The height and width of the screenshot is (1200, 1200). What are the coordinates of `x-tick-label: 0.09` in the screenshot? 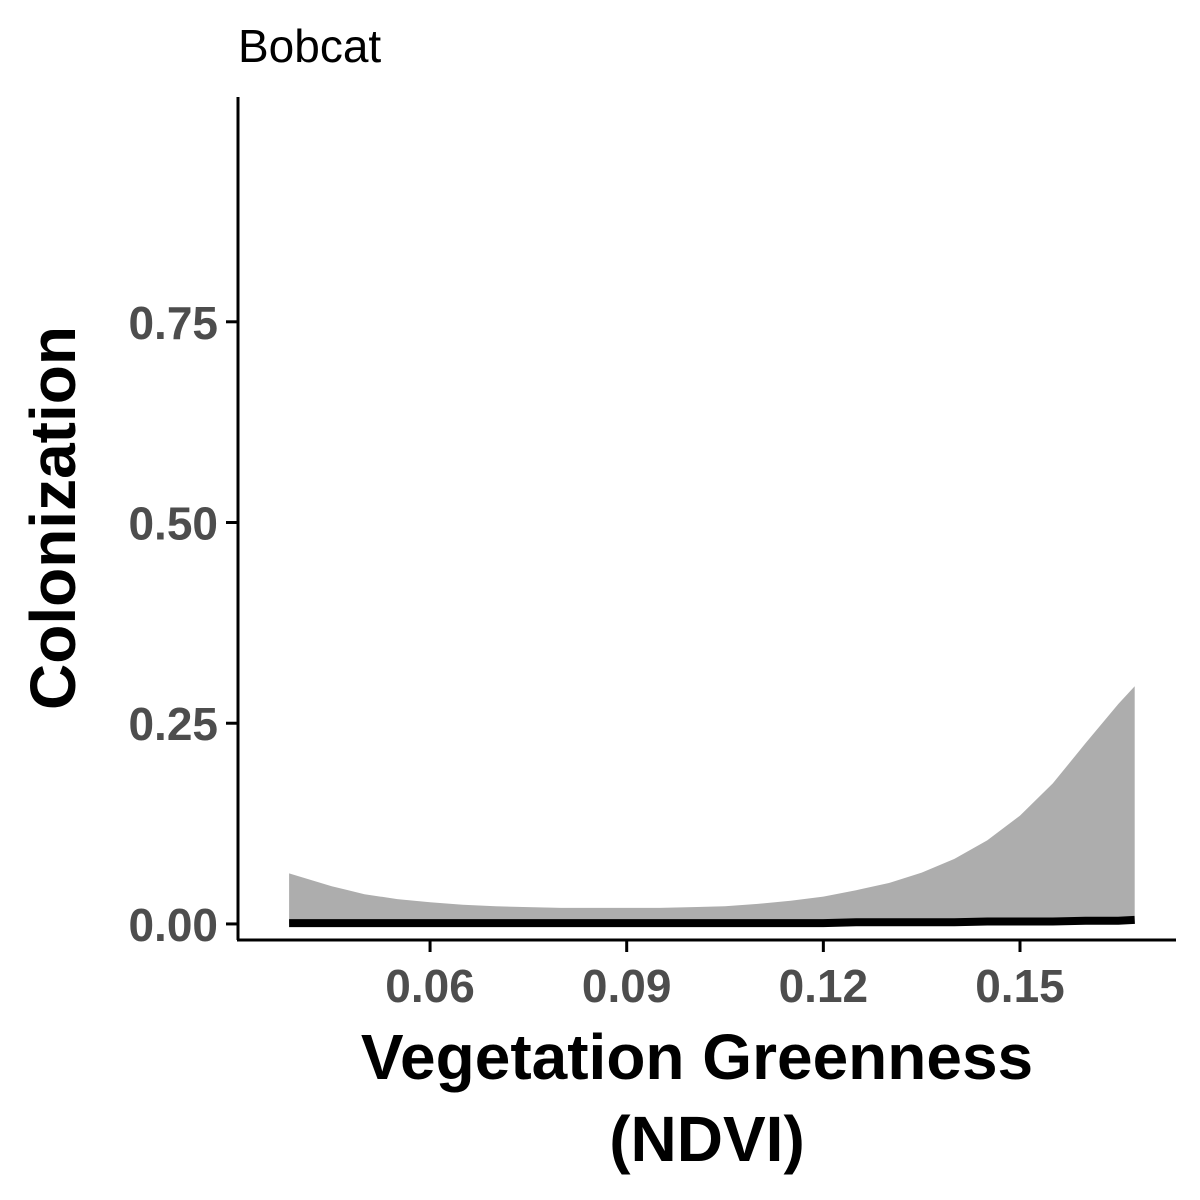 It's located at (627, 986).